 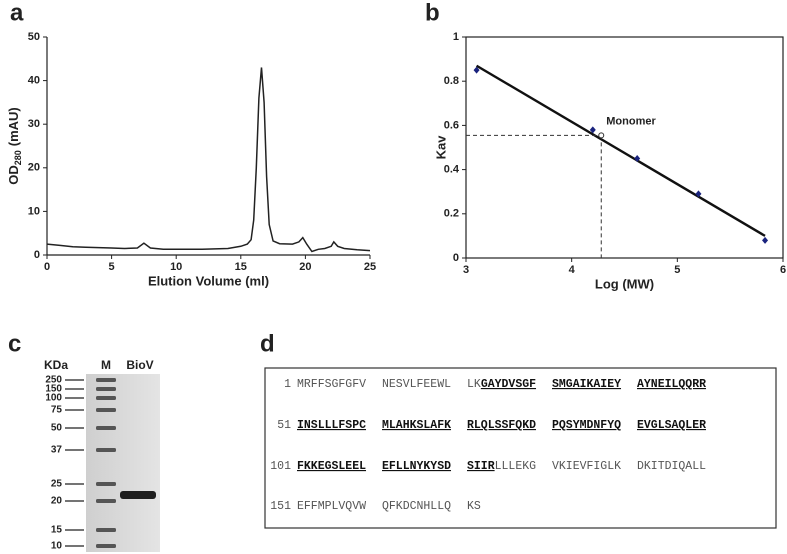 I want to click on y-label-sub: 280, so click(x=18, y=157).